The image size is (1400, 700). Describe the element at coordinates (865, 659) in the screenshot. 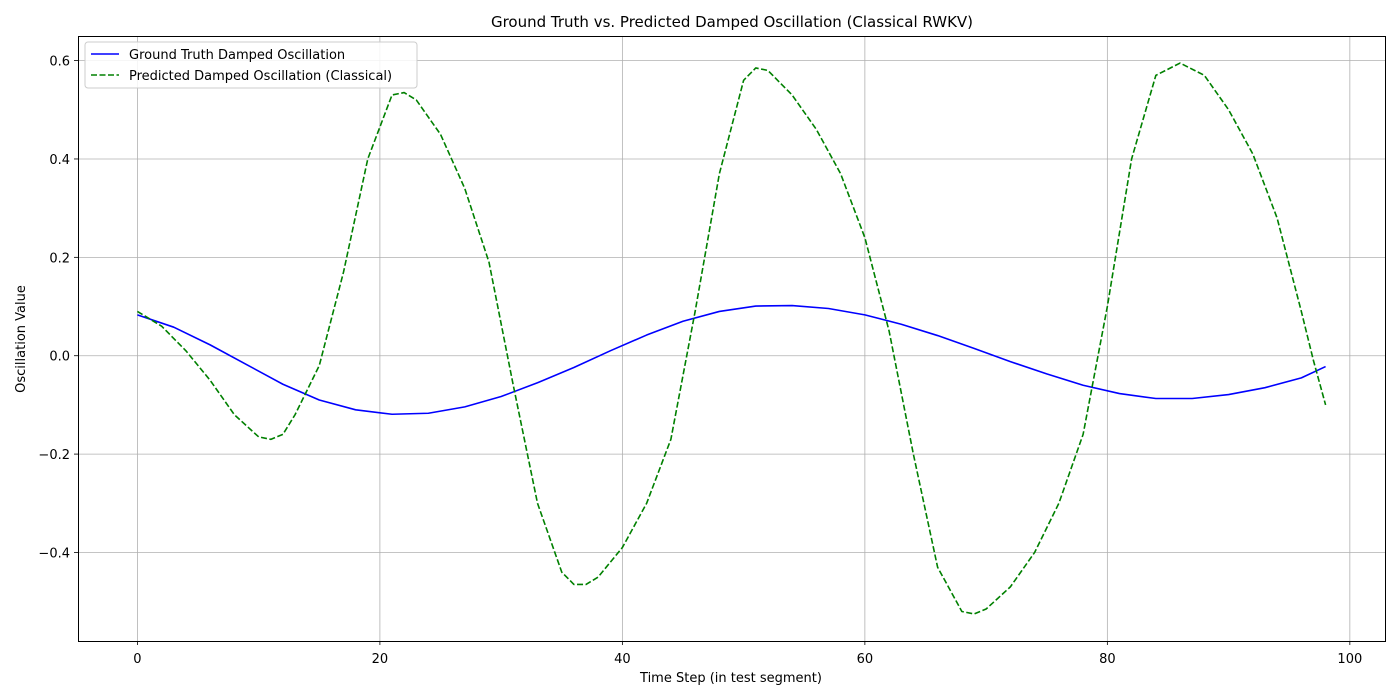

I see `x-tick-label: 60` at that location.